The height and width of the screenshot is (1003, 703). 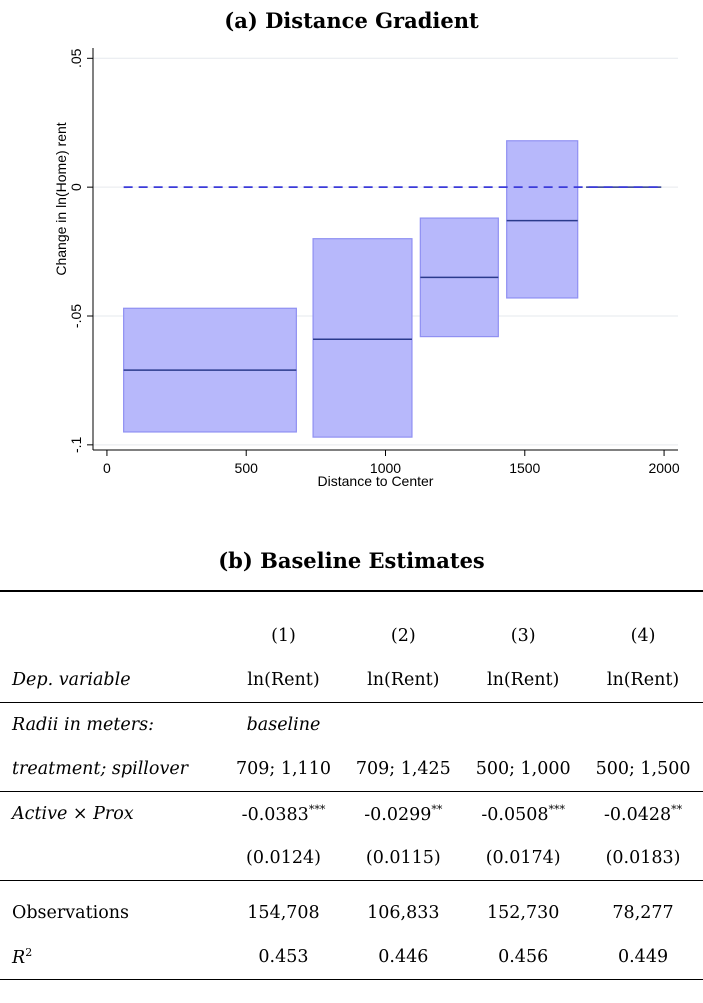 What do you see at coordinates (643, 813) in the screenshot?
I see `coefficient-cell: -0.0428**` at bounding box center [643, 813].